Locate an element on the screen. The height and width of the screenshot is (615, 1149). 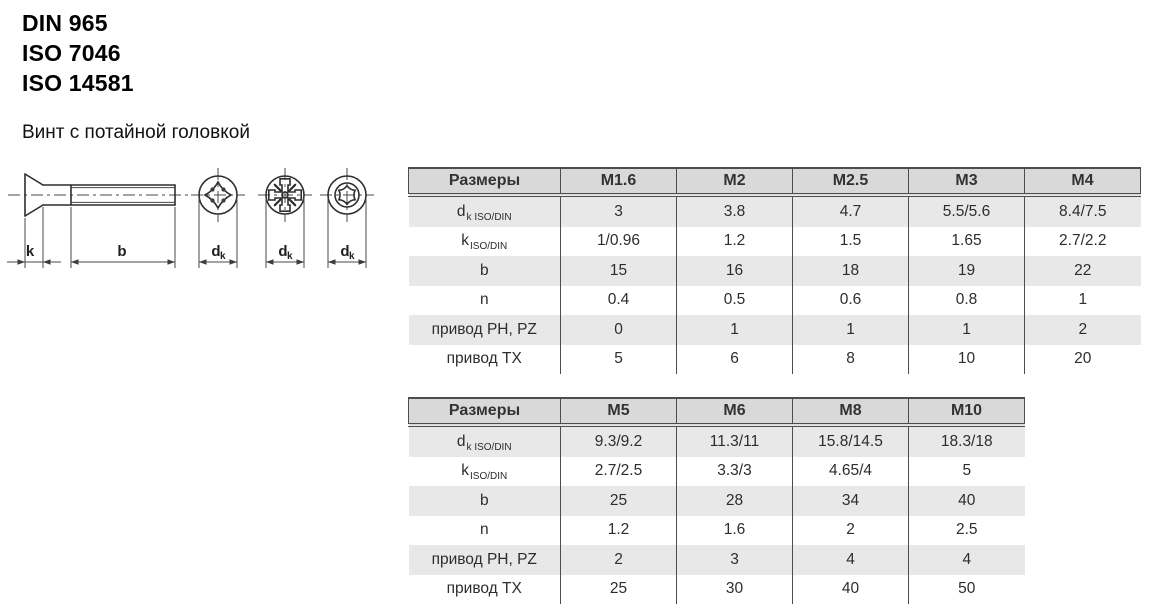
table-cell: 0 is located at coordinates (618, 330).